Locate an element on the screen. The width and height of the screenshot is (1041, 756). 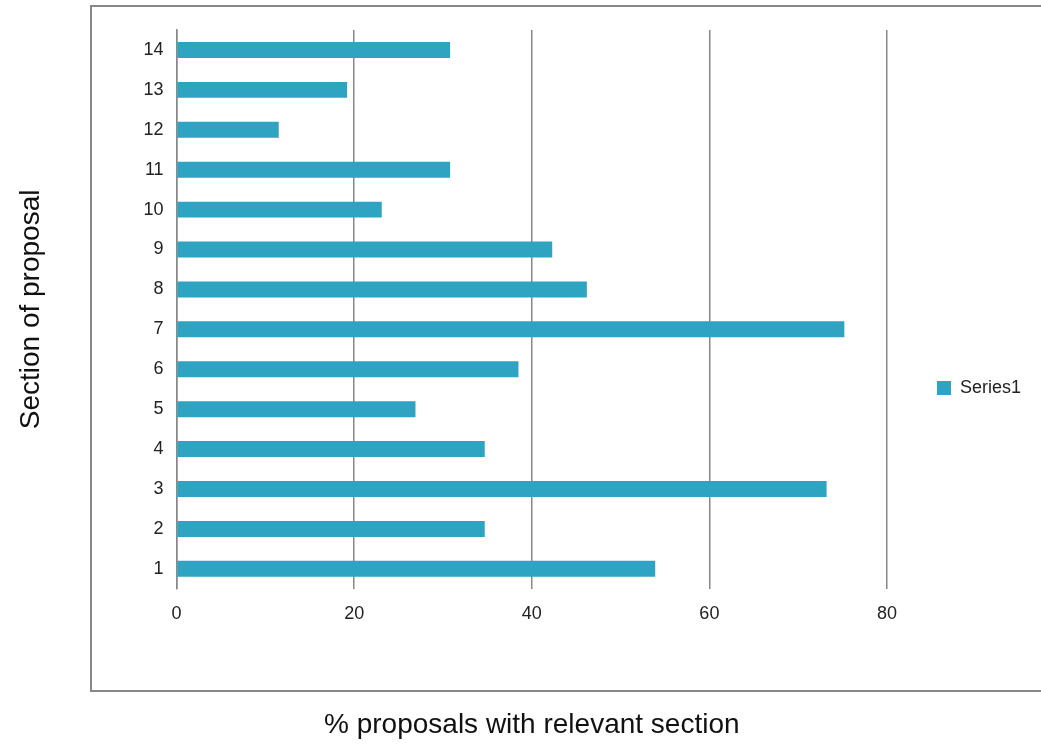
y-tick-label: 10 is located at coordinates (153, 208).